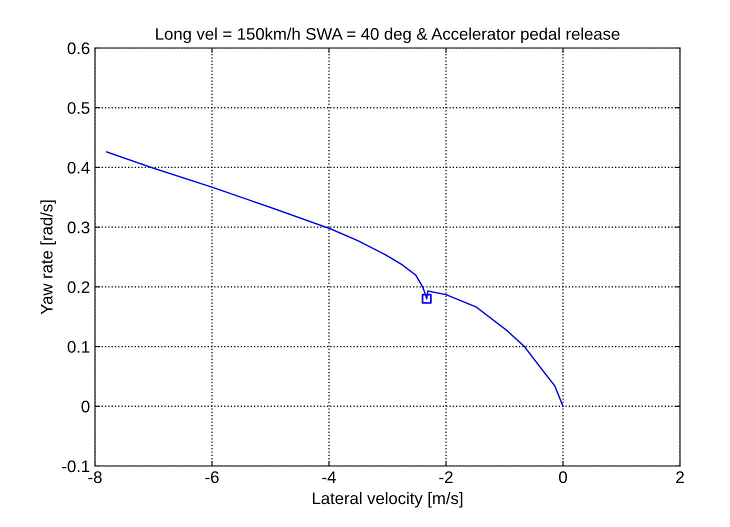  Describe the element at coordinates (76, 466) in the screenshot. I see `y-tick-label: -0.1` at that location.